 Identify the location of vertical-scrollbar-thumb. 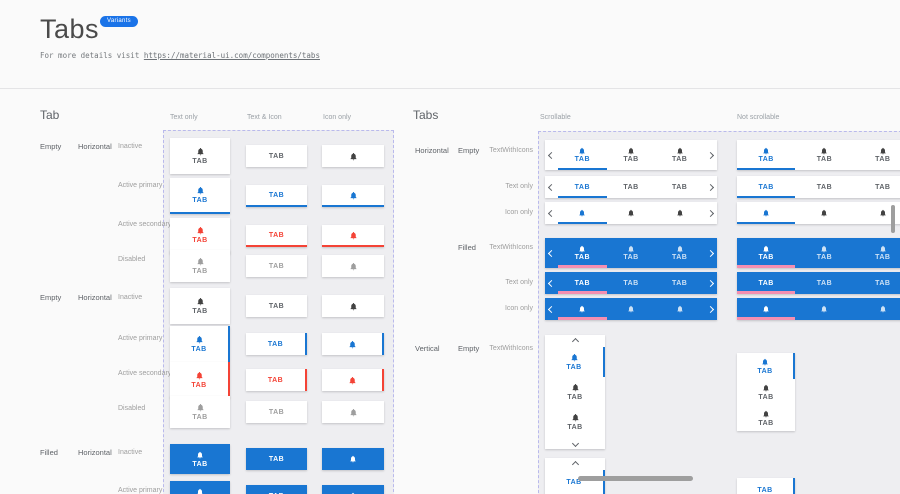
(893, 219).